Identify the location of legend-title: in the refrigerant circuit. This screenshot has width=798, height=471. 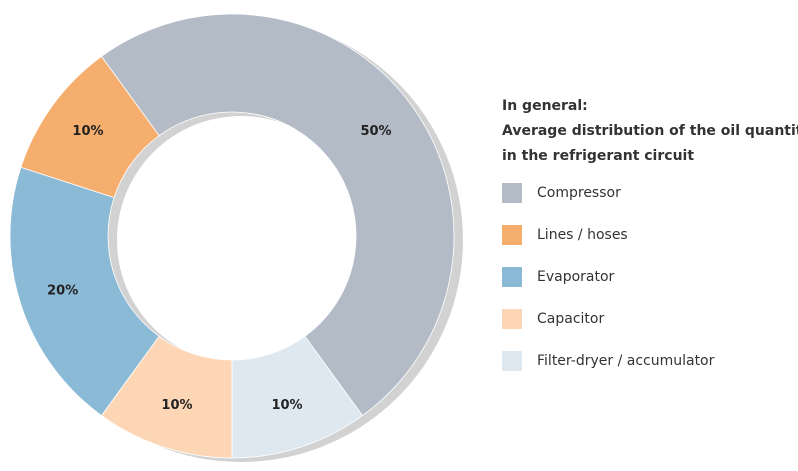
(598, 156).